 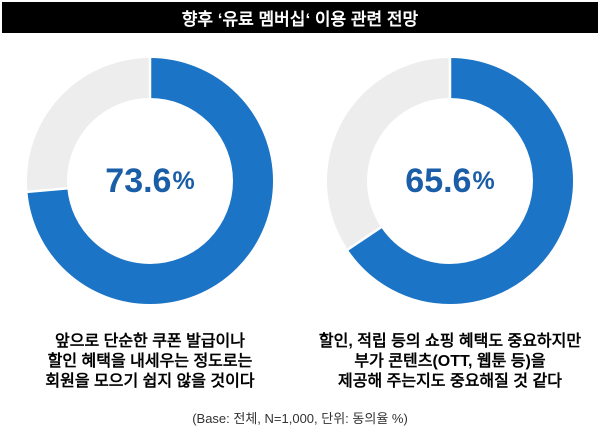 I want to click on caption-line: 부가 콘텐츠(OTT, 웹툰 등)을, so click(x=450, y=361).